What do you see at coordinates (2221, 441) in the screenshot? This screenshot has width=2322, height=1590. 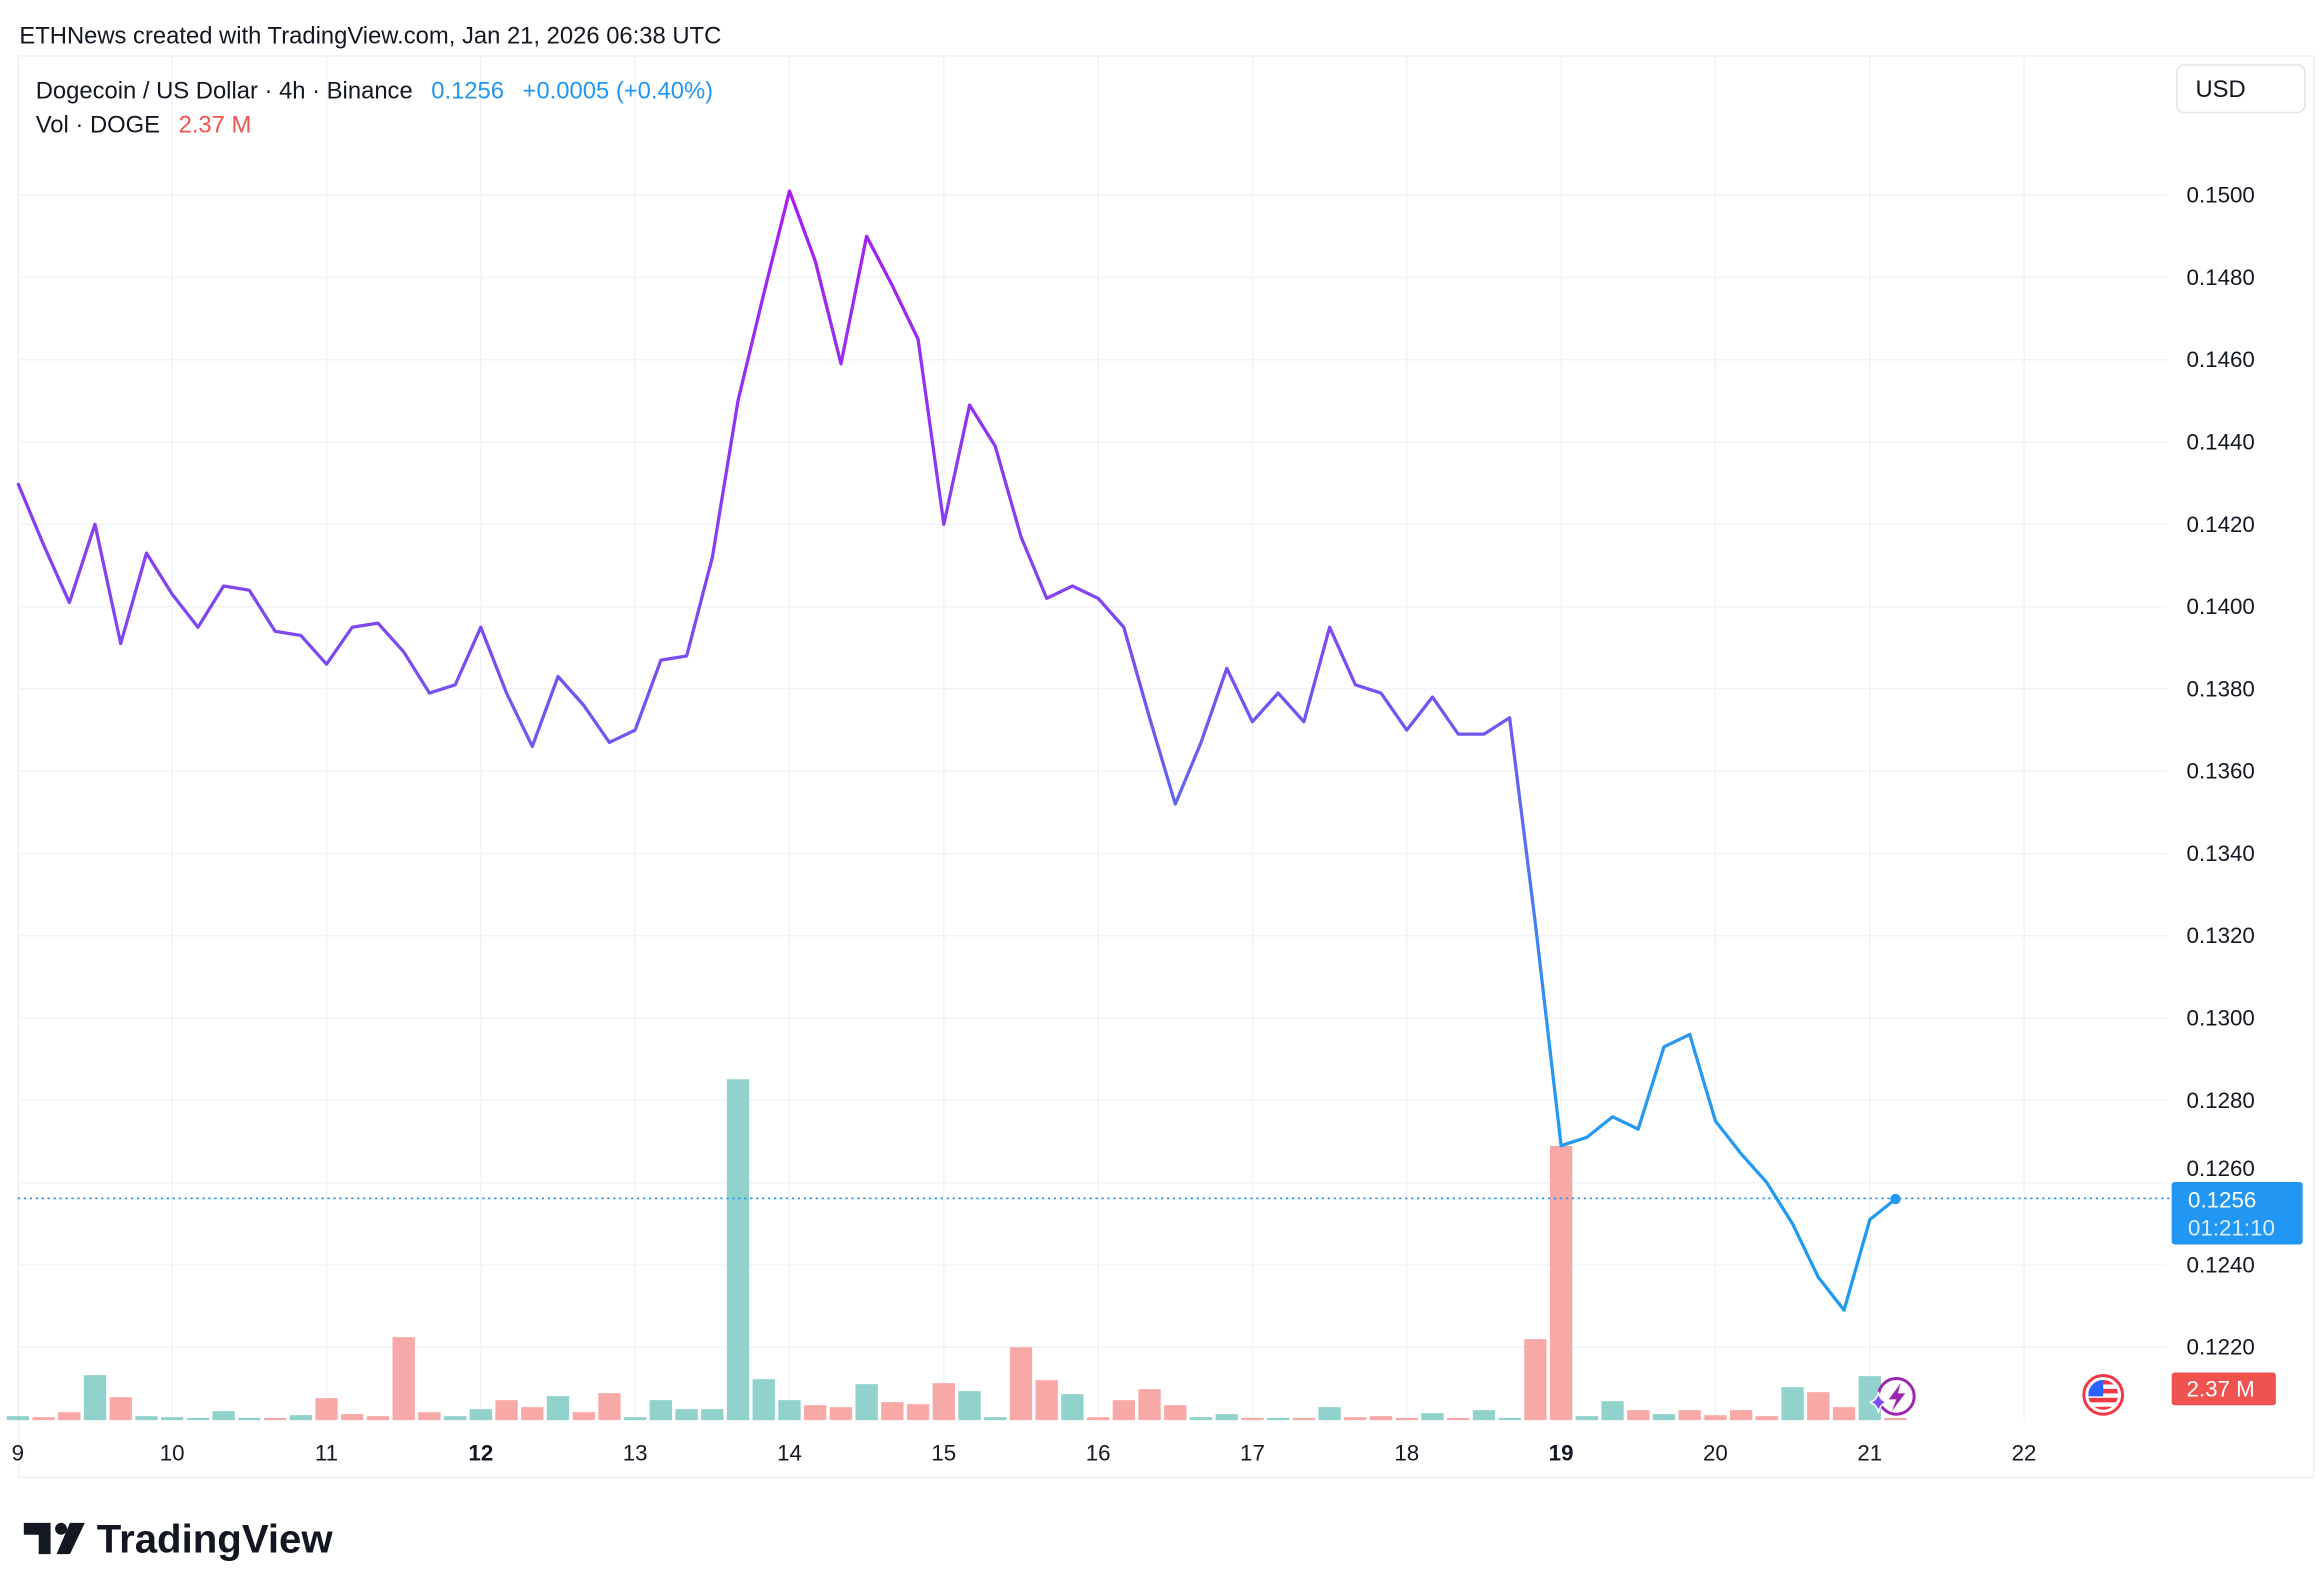 I see `y-tick-label: 0.1440` at bounding box center [2221, 441].